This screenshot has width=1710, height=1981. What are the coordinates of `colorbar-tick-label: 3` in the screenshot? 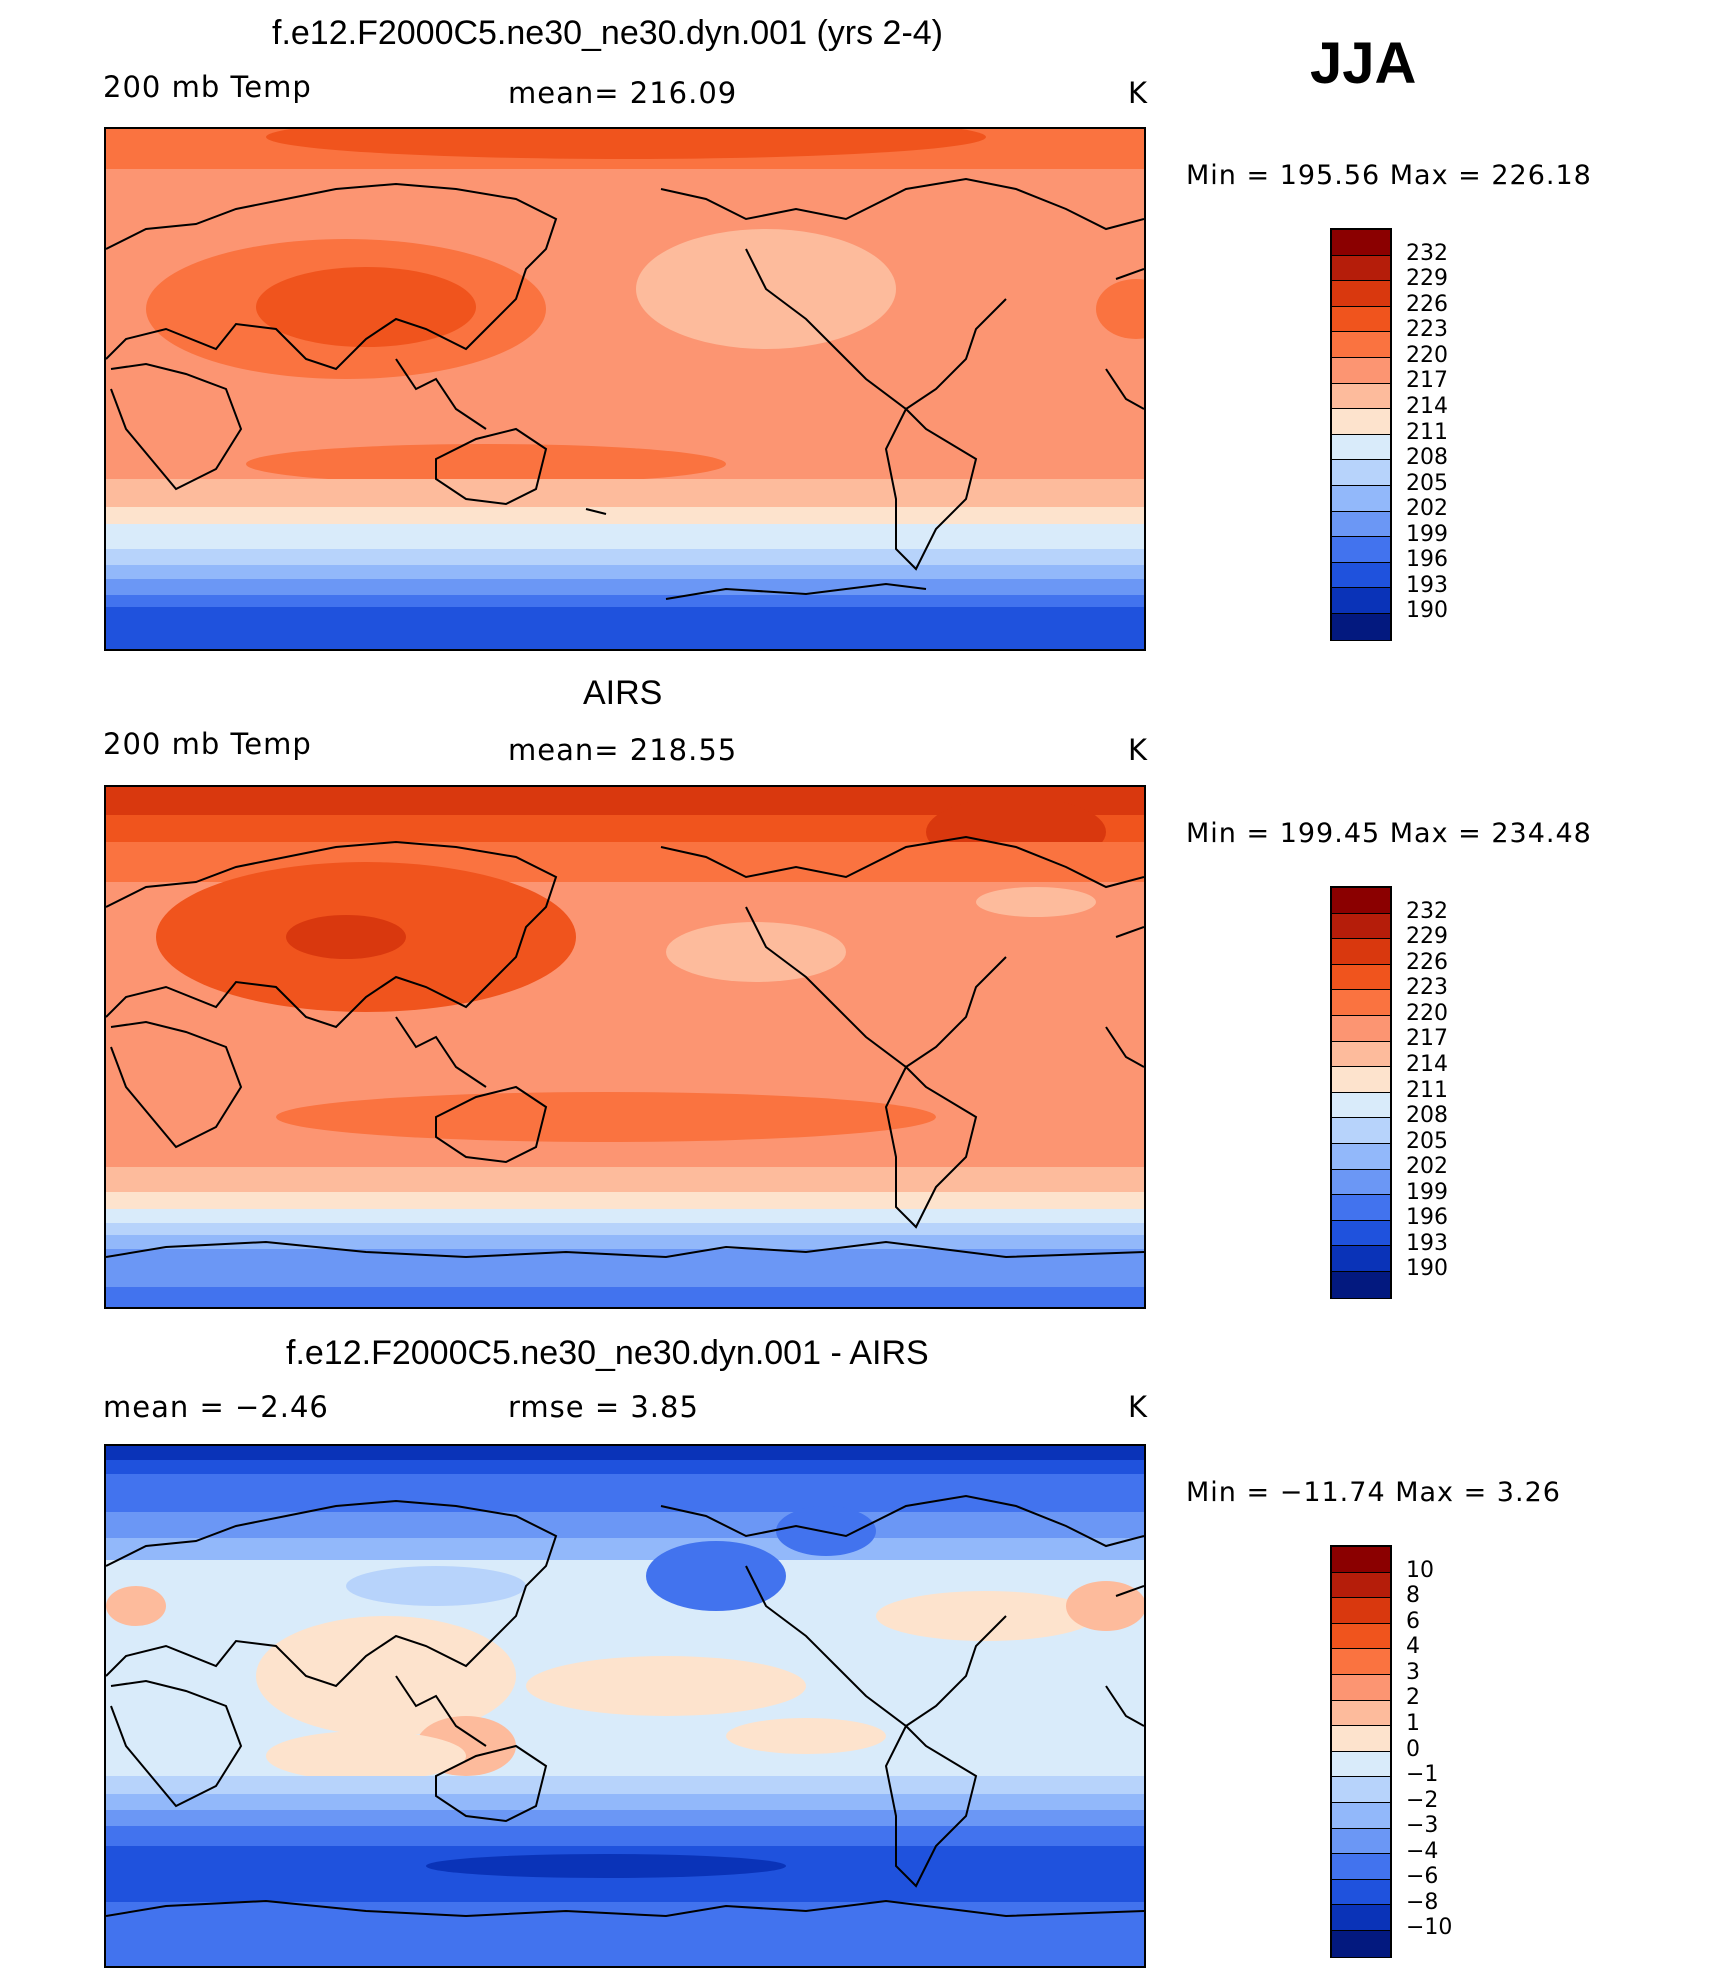 It's located at (1413, 1672).